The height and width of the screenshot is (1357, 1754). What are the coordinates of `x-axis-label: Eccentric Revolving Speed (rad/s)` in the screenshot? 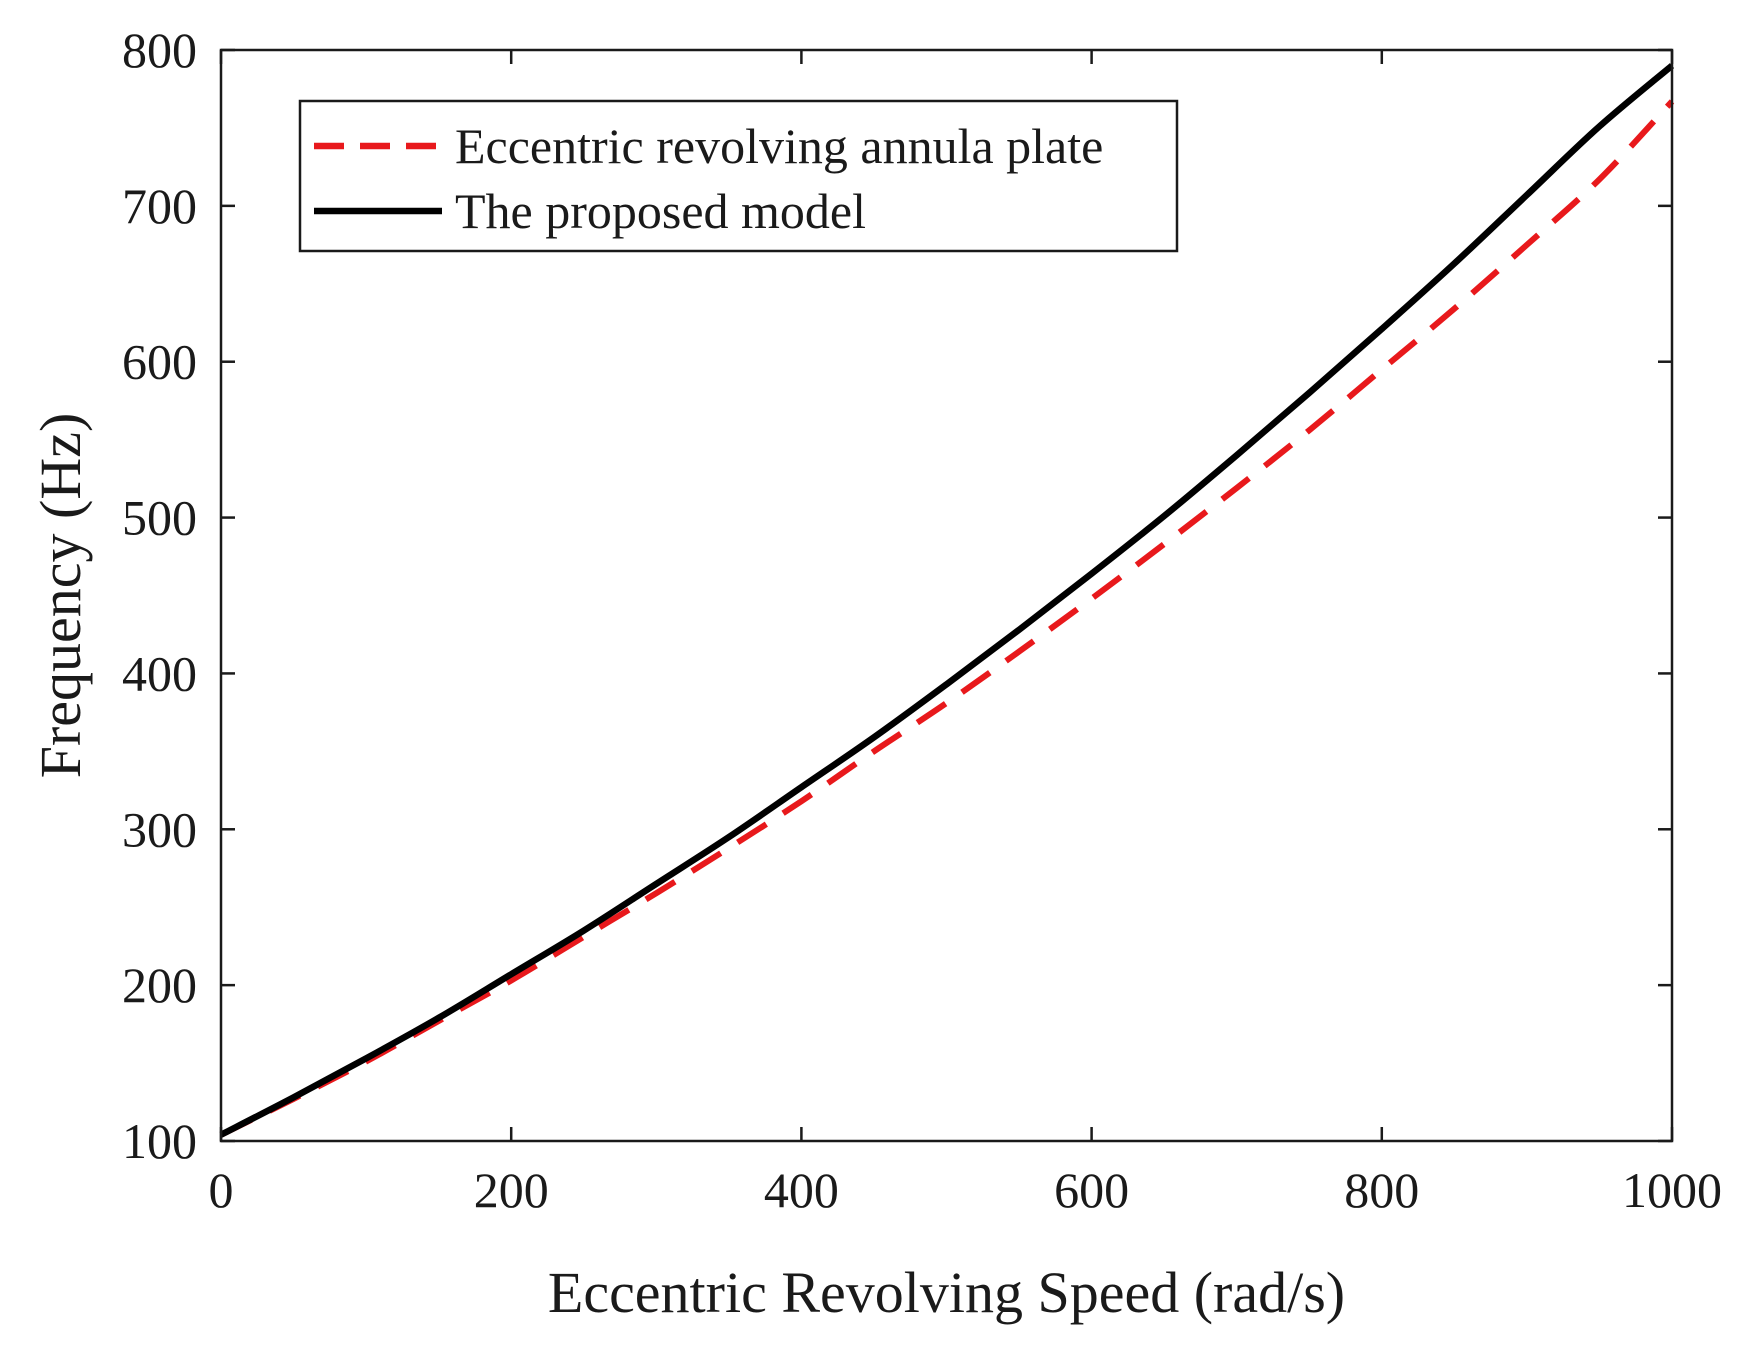 It's located at (946, 1292).